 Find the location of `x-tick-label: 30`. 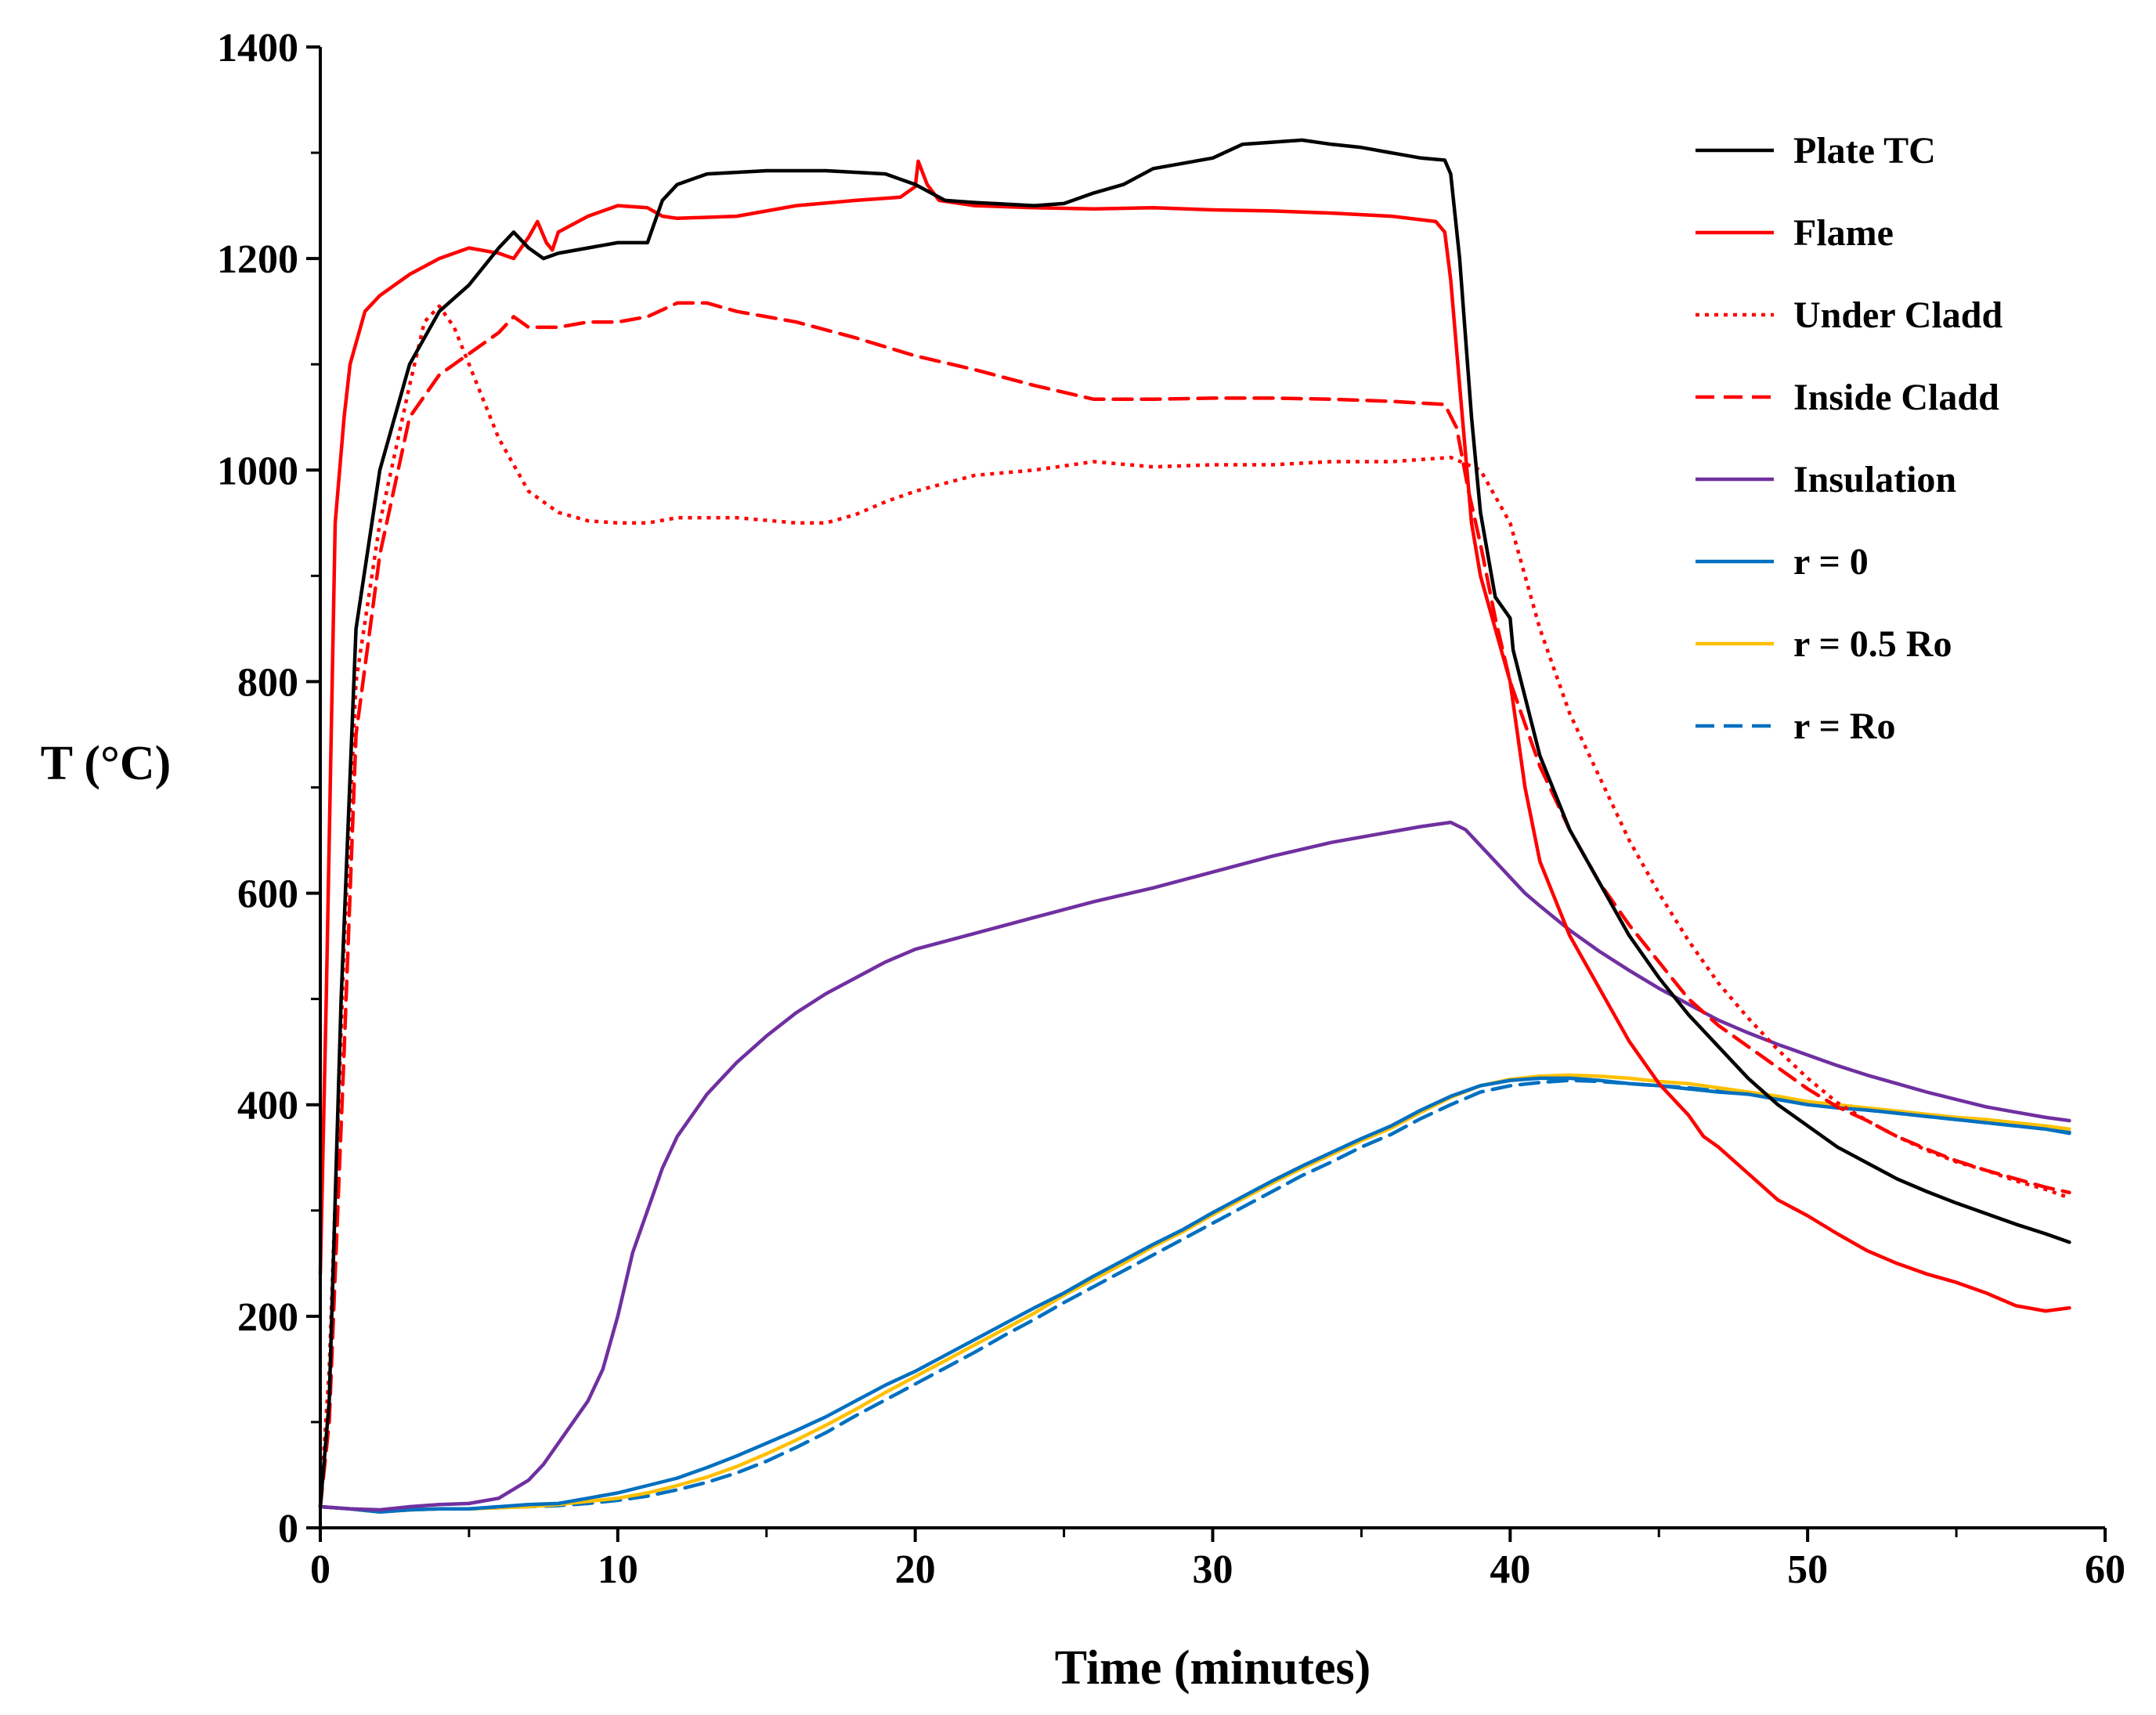

x-tick-label: 30 is located at coordinates (1213, 1569).